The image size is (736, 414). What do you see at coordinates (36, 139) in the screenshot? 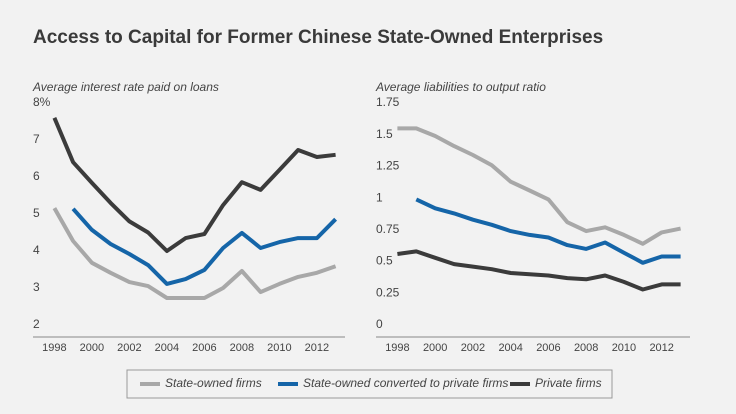
I see `y-tick-label: 7` at bounding box center [36, 139].